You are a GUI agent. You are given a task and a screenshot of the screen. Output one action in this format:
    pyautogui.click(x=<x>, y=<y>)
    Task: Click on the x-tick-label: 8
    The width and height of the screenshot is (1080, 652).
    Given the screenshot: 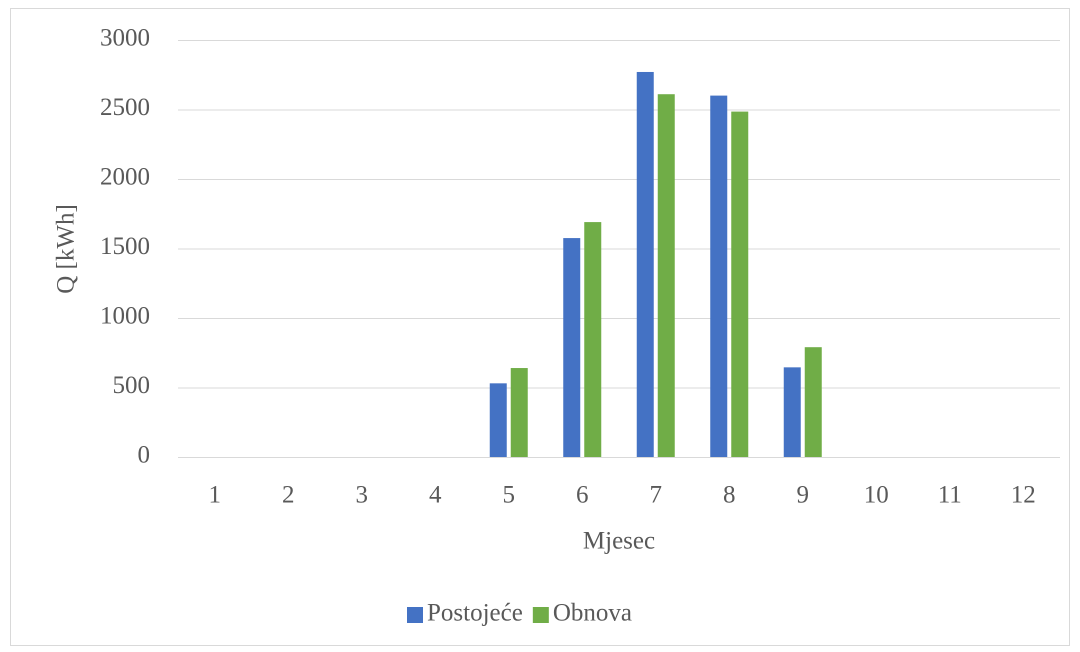 What is the action you would take?
    pyautogui.click(x=729, y=495)
    